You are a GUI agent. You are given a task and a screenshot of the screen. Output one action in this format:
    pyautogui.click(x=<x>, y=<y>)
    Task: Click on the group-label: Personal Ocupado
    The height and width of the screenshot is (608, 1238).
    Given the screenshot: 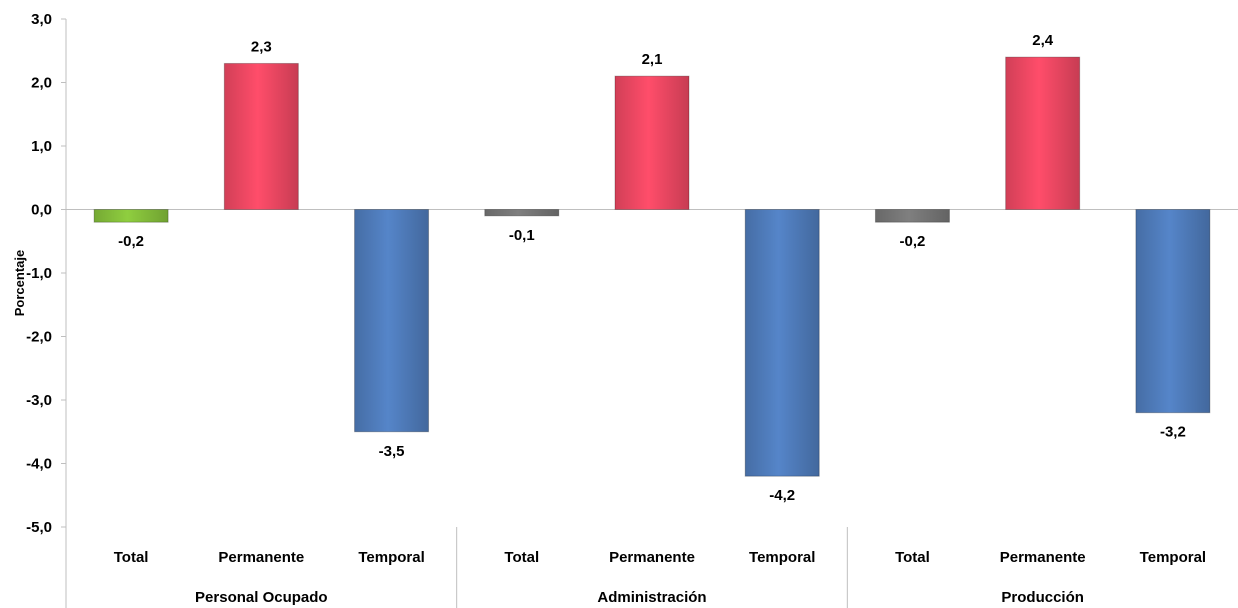 What is the action you would take?
    pyautogui.click(x=261, y=597)
    